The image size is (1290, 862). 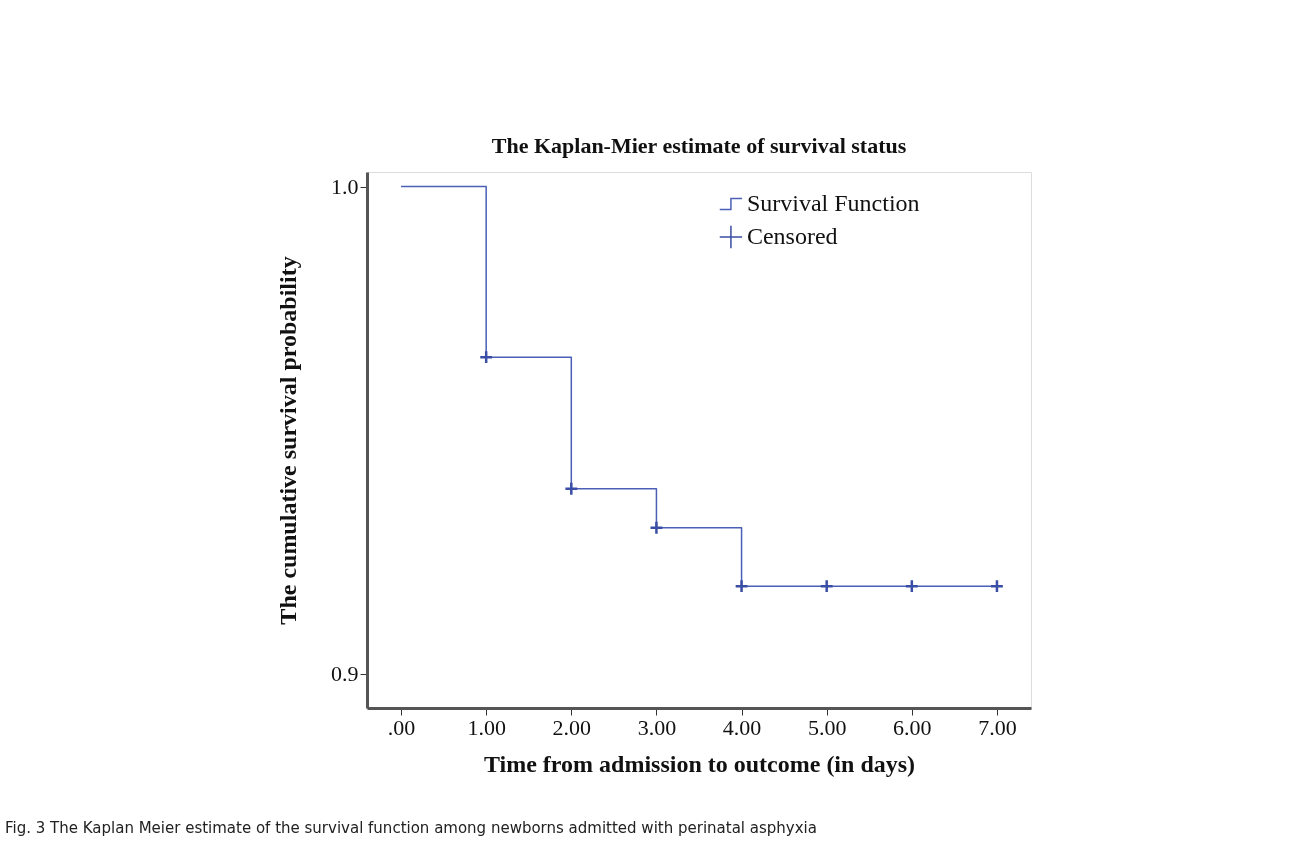 What do you see at coordinates (401, 727) in the screenshot?
I see `x-tick-label: .00` at bounding box center [401, 727].